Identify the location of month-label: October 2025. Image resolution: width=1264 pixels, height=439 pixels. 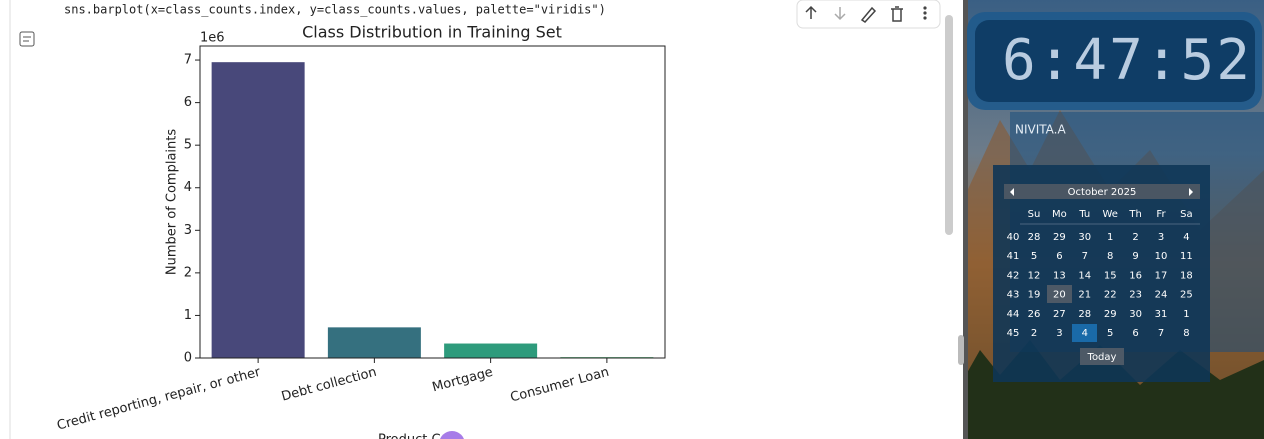
(1102, 192).